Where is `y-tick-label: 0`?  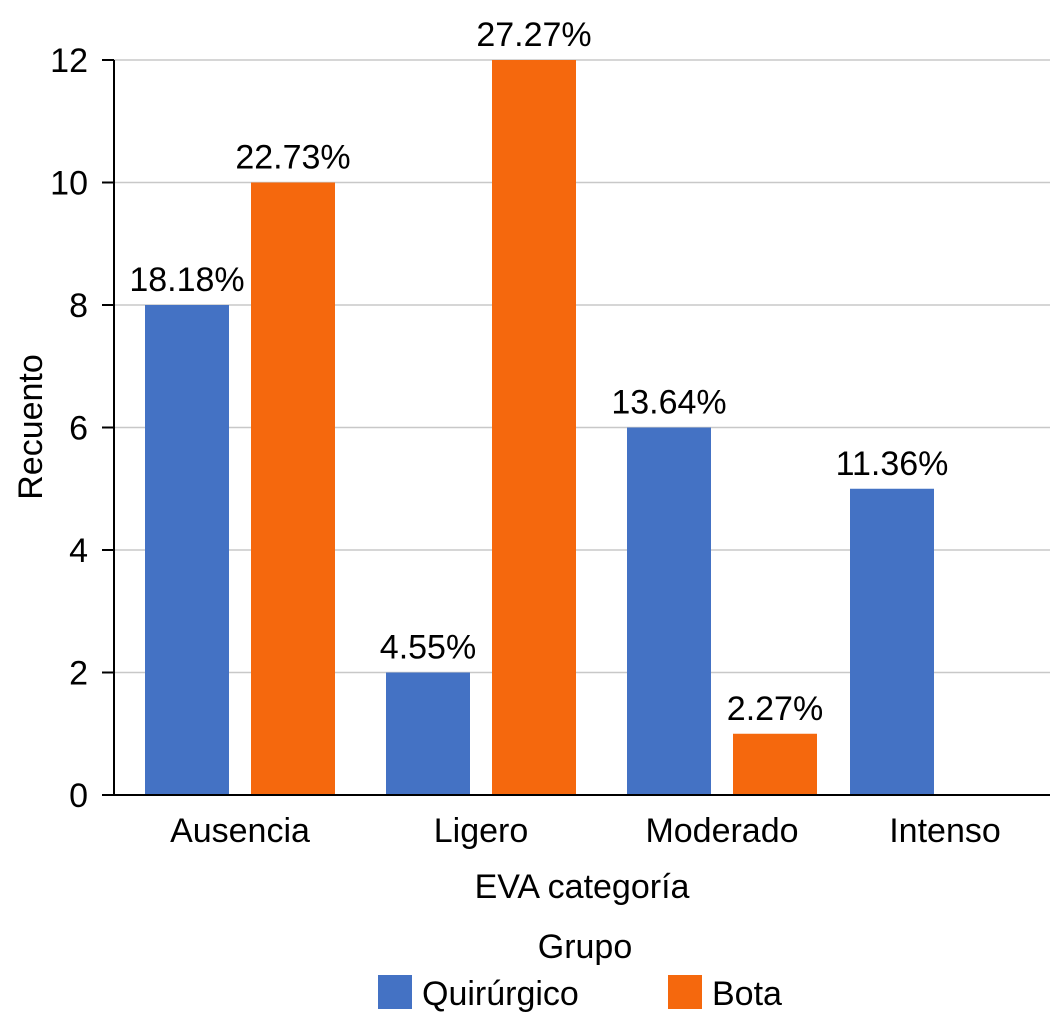 y-tick-label: 0 is located at coordinates (78, 796).